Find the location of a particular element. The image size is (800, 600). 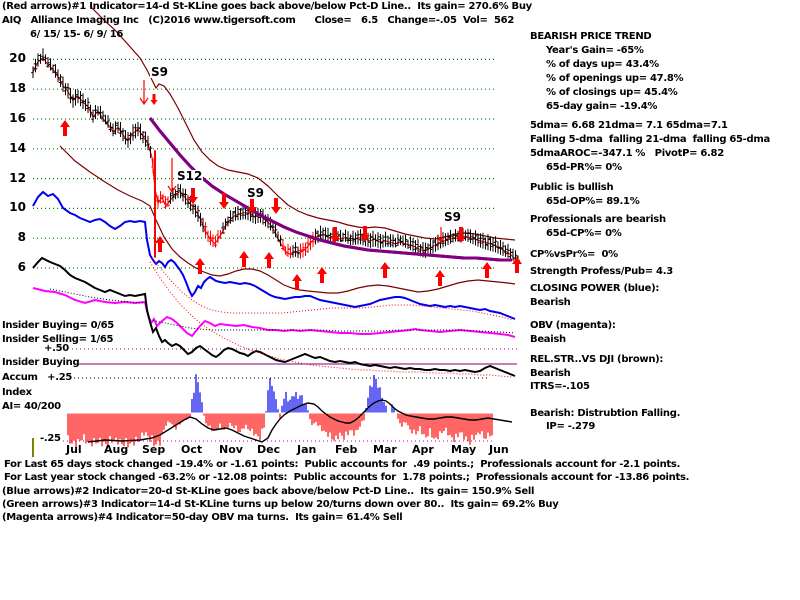

pr-65d: 65d-PR%= 0% is located at coordinates (584, 167).